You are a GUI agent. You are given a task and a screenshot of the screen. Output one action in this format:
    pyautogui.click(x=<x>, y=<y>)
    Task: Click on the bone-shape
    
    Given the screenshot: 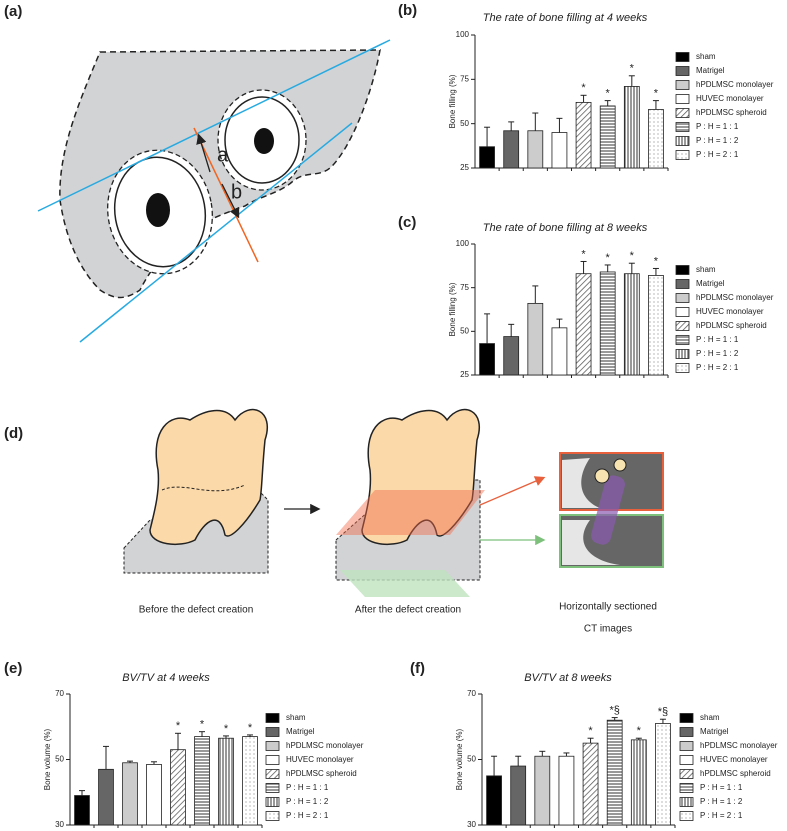 What is the action you would take?
    pyautogui.click(x=220, y=174)
    